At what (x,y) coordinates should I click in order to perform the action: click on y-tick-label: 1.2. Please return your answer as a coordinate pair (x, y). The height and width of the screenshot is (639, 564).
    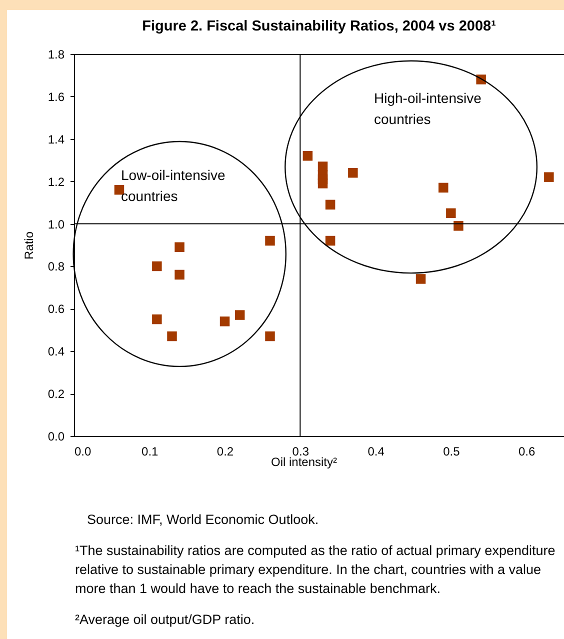
    Looking at the image, I should click on (56, 181).